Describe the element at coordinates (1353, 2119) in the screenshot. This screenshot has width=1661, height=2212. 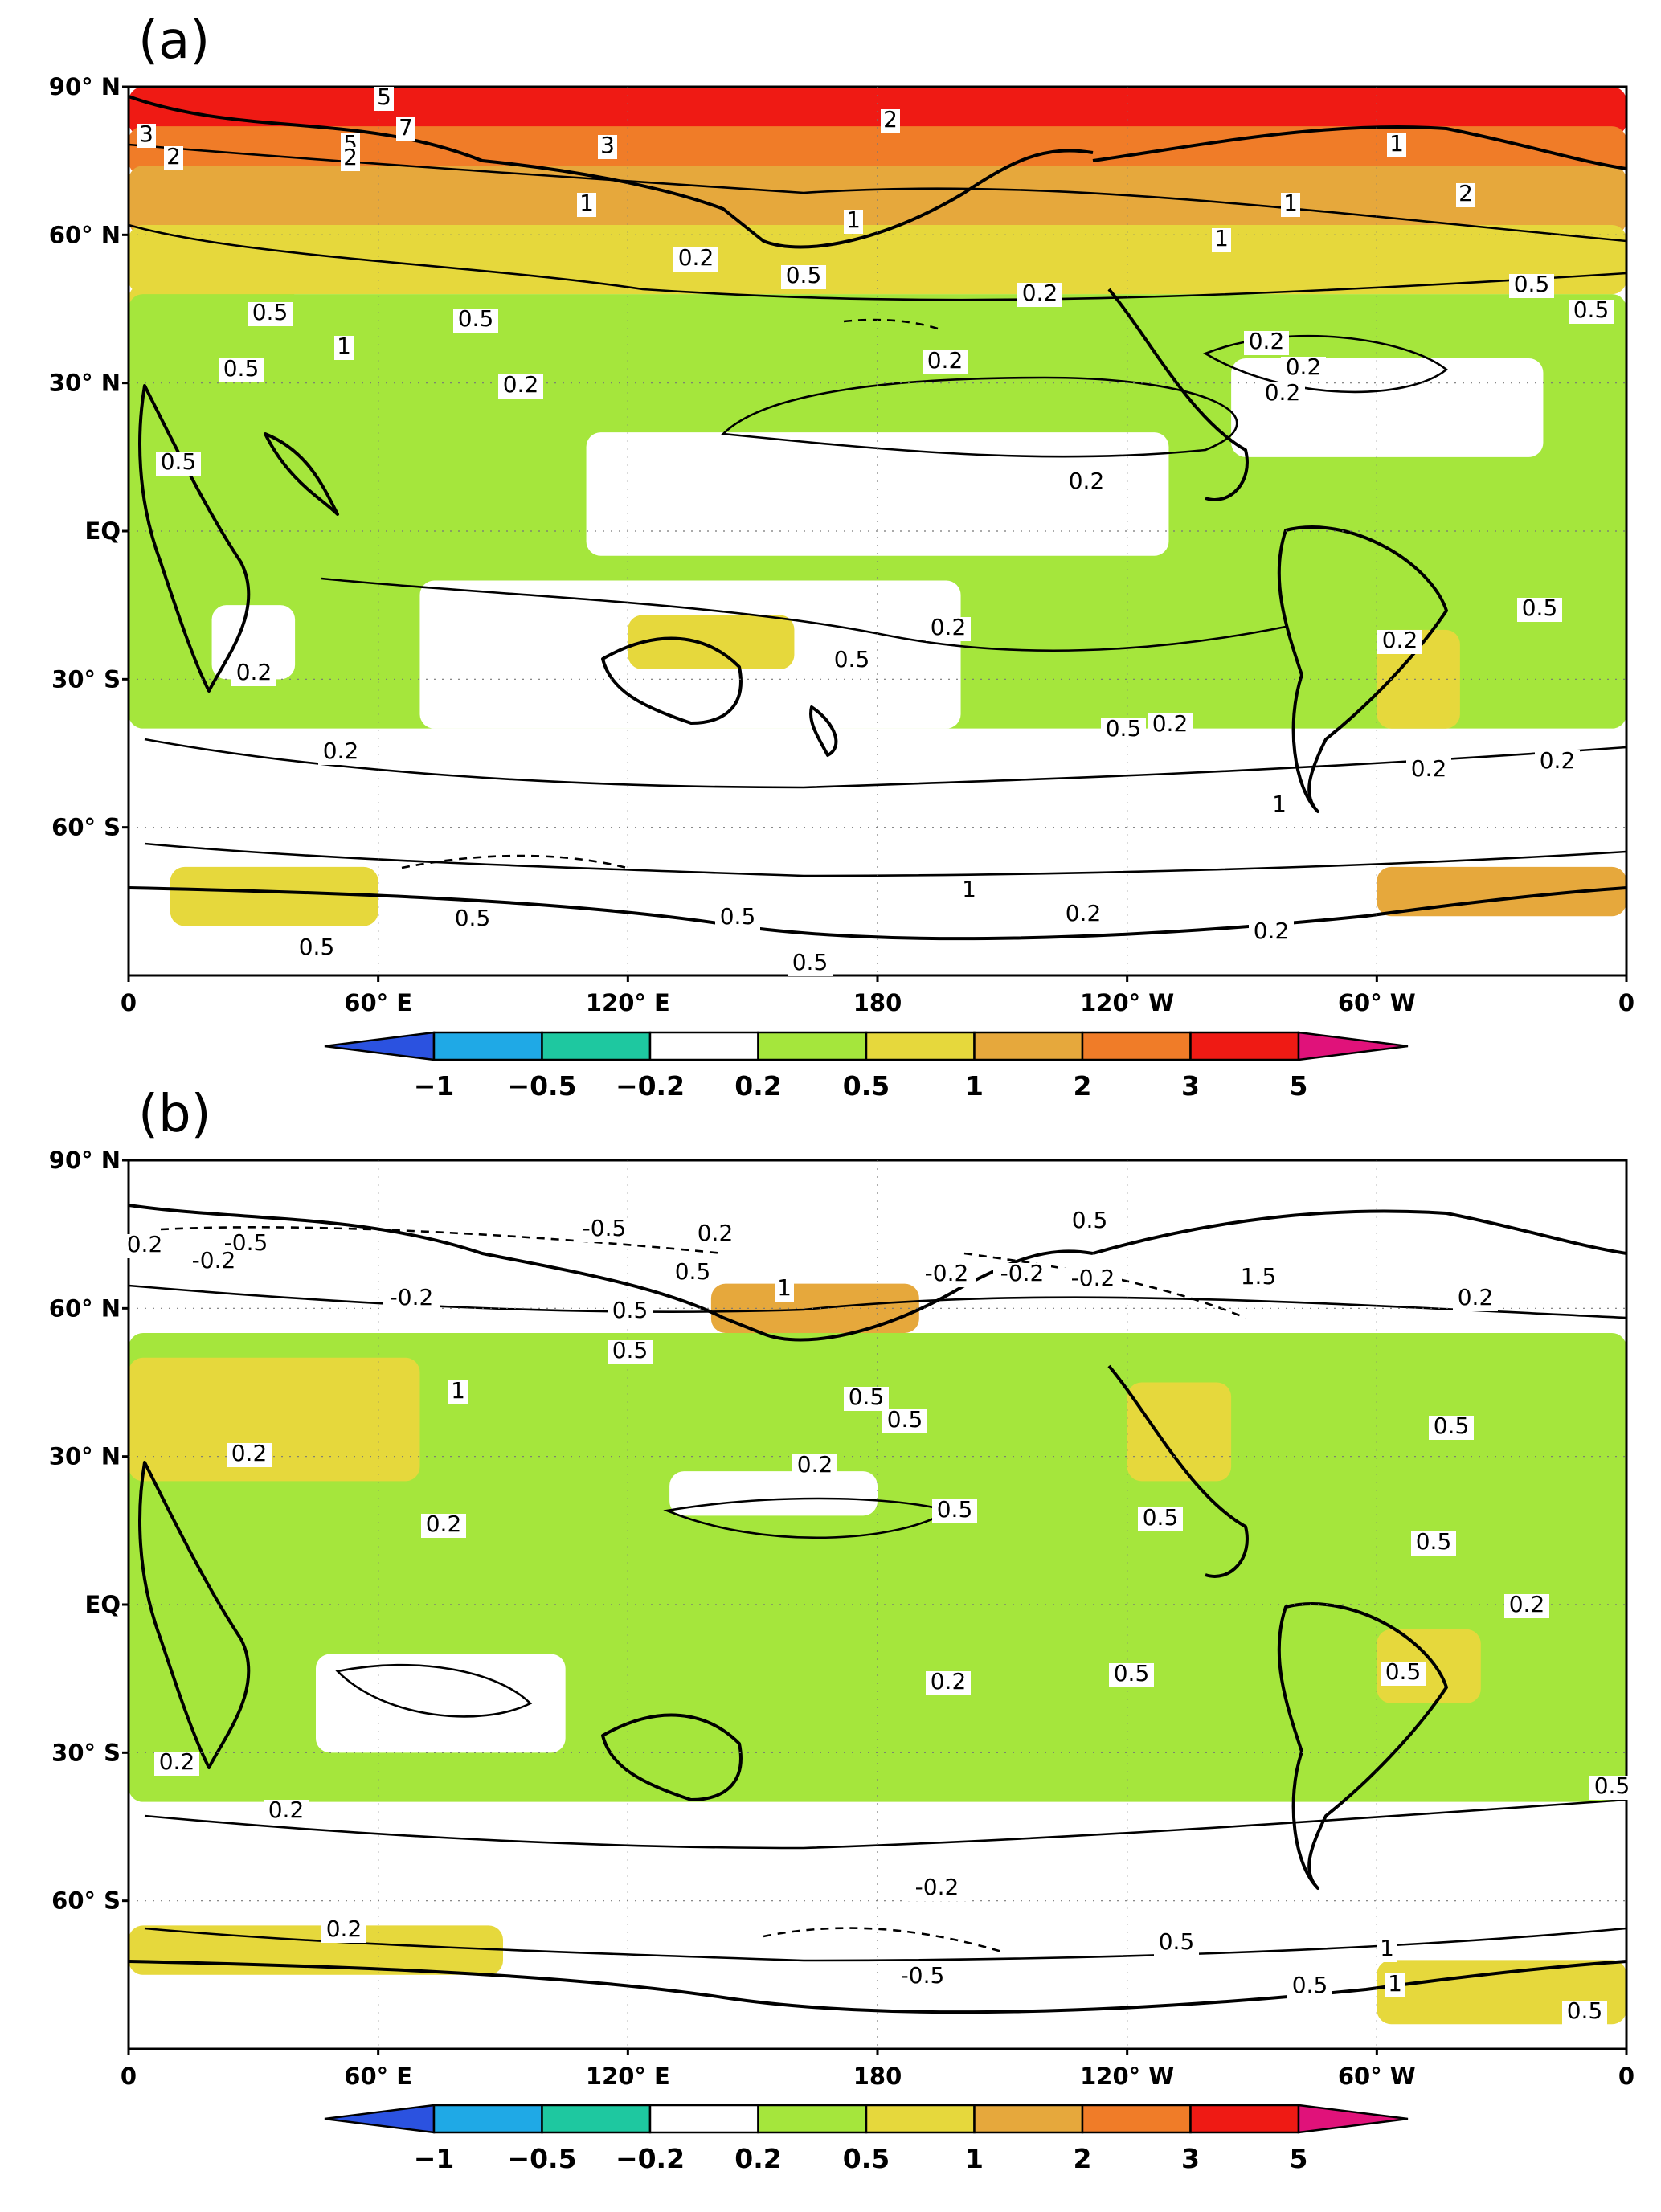
I see `colorbar-max-arrow` at that location.